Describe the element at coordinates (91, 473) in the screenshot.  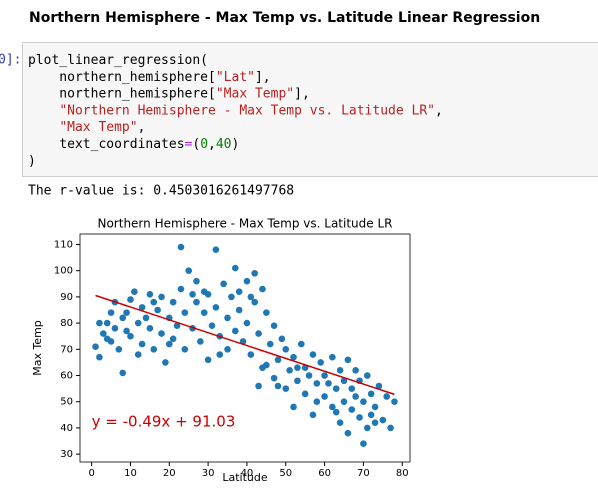
I see `x-tick-label: 0` at that location.